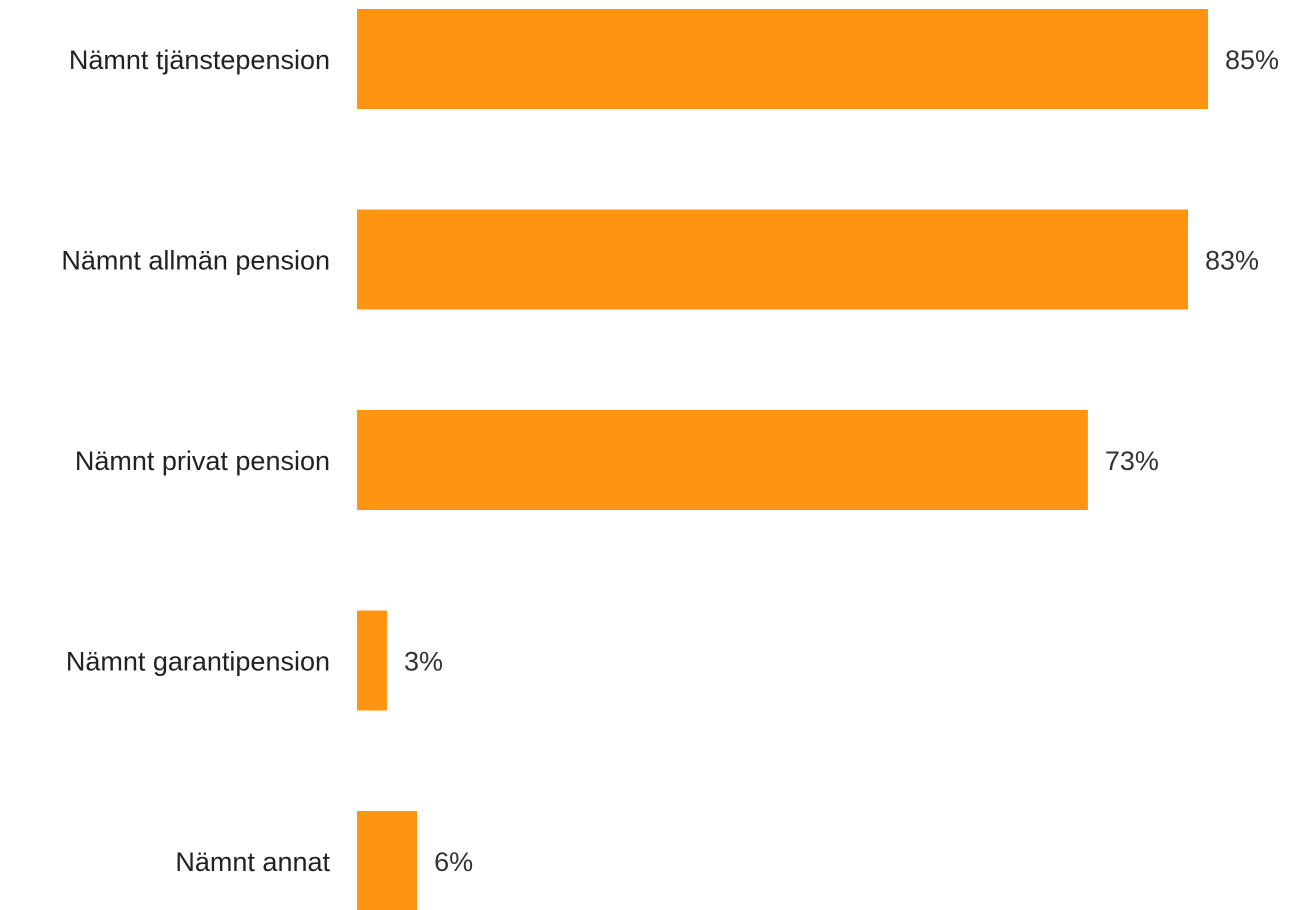 The image size is (1292, 910). What do you see at coordinates (1232, 261) in the screenshot?
I see `data-label: 83%` at bounding box center [1232, 261].